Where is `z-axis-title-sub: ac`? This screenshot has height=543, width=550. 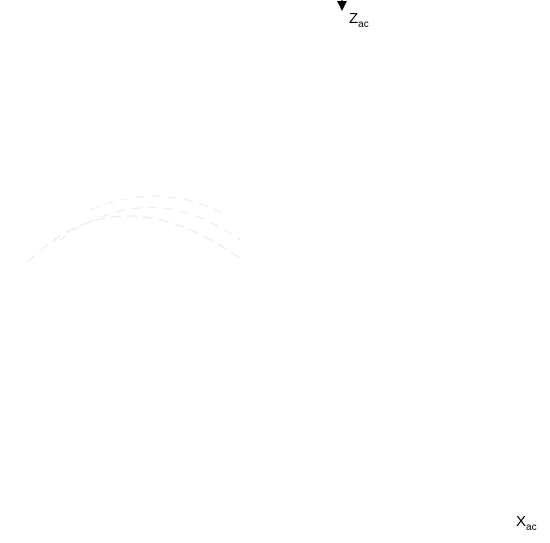 z-axis-title-sub: ac is located at coordinates (363, 24).